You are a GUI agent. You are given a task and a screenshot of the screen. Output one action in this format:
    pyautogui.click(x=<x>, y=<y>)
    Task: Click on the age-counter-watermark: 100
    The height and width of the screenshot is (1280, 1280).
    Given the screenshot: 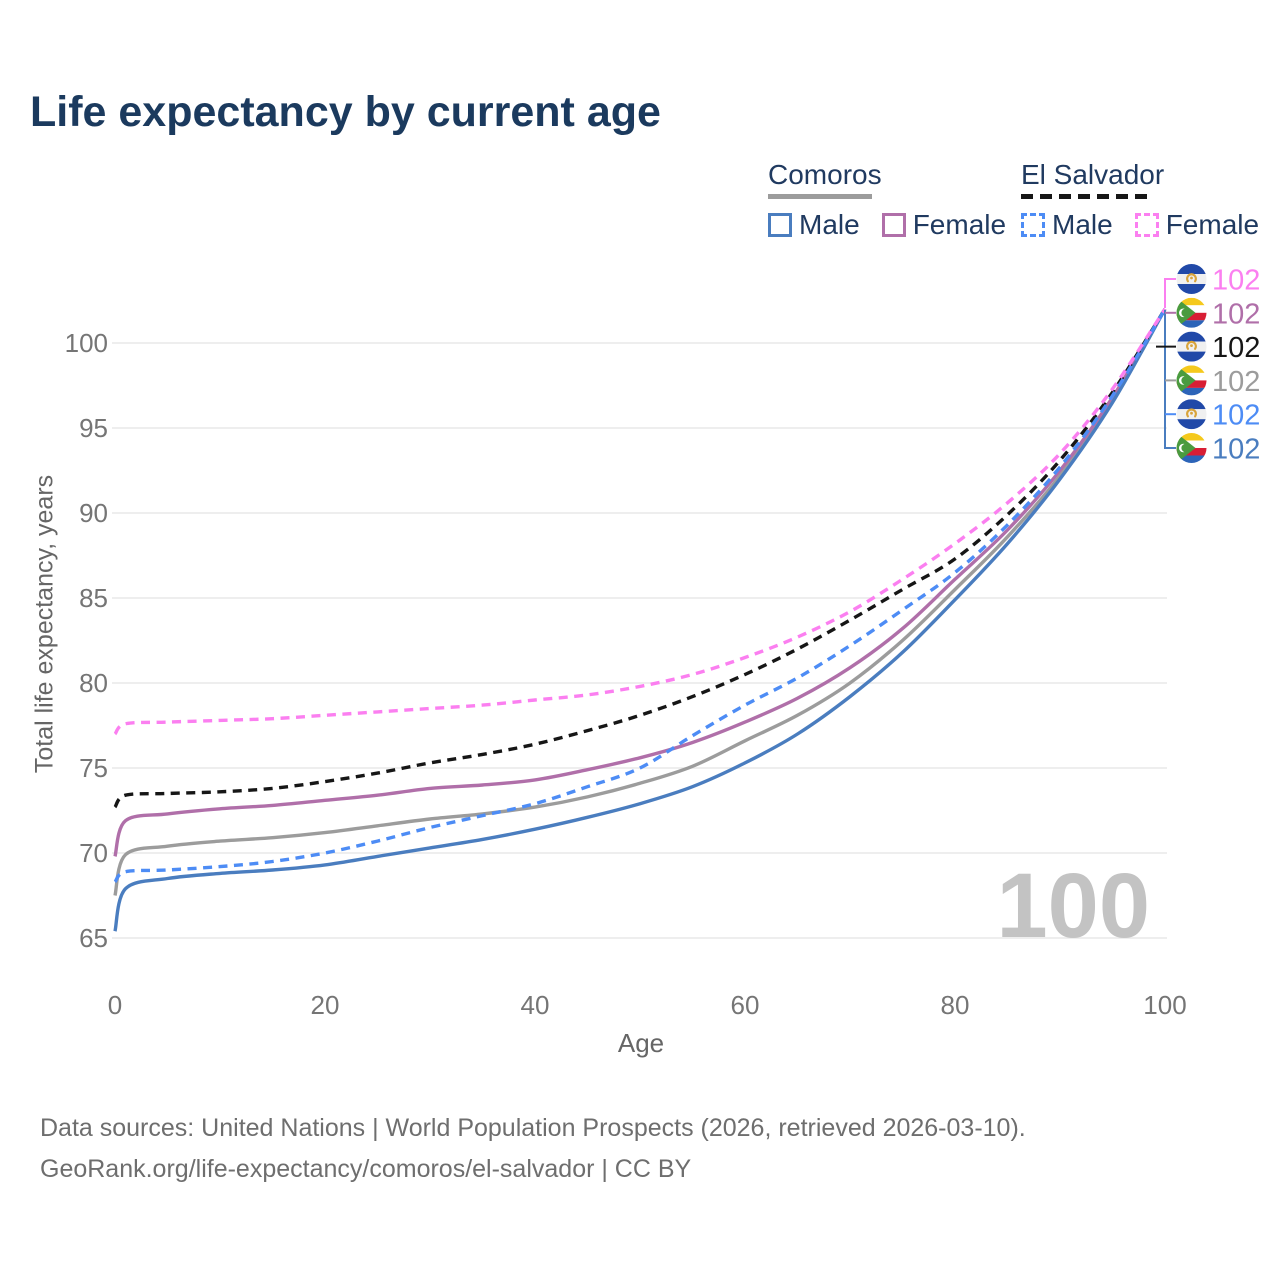 What is the action you would take?
    pyautogui.click(x=1074, y=906)
    